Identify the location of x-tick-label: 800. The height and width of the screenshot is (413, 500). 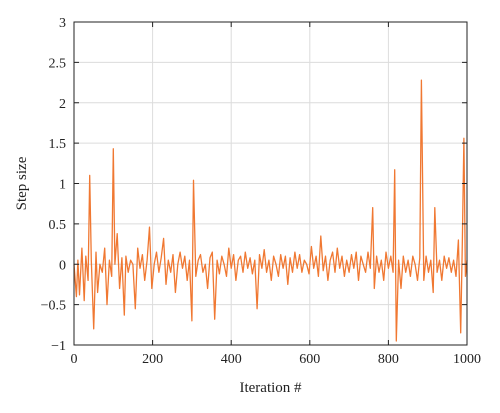
(388, 359).